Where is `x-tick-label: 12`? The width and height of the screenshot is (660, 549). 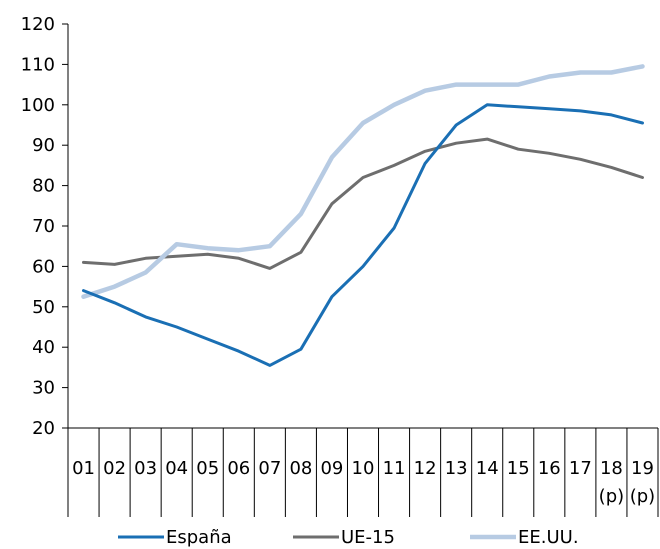 x-tick-label: 12 is located at coordinates (425, 468).